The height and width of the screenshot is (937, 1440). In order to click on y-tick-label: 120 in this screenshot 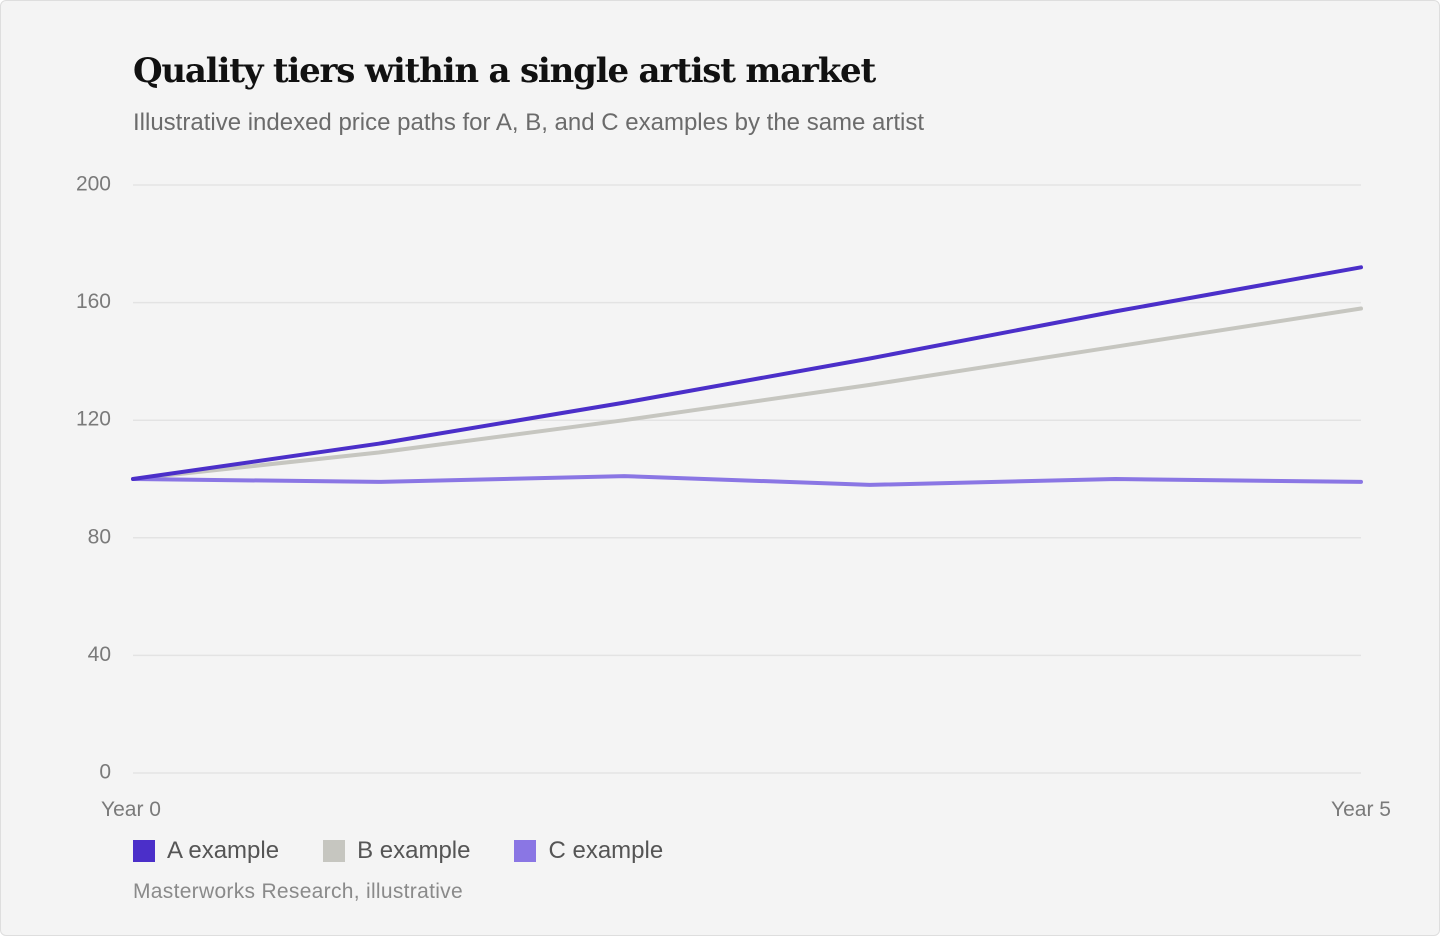, I will do `click(93, 419)`.